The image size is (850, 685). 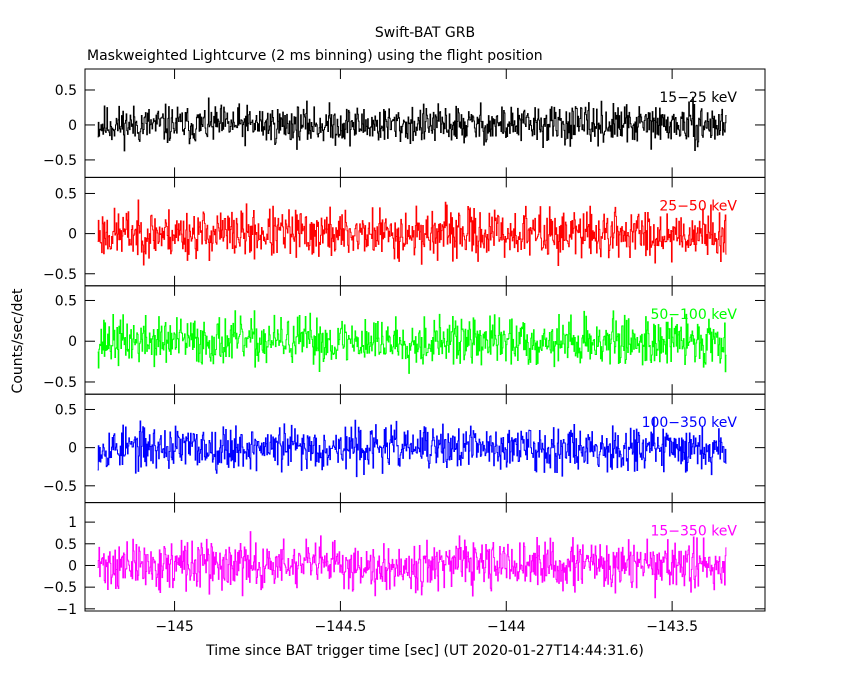 What do you see at coordinates (412, 232) in the screenshot?
I see `series-line-25-50-kev` at bounding box center [412, 232].